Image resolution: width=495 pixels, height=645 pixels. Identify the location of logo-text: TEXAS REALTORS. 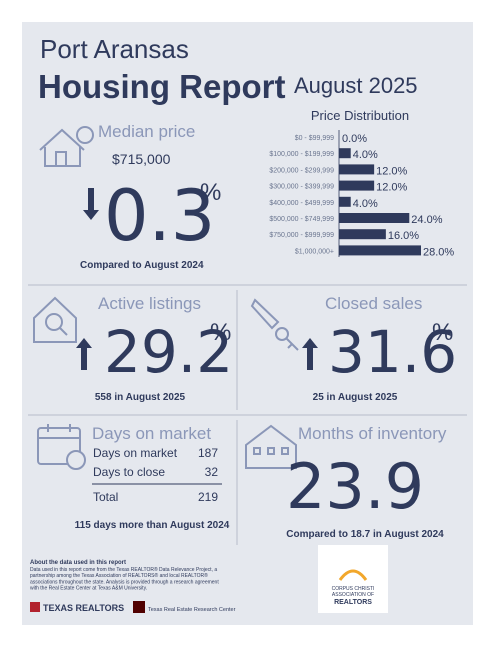
(83, 608).